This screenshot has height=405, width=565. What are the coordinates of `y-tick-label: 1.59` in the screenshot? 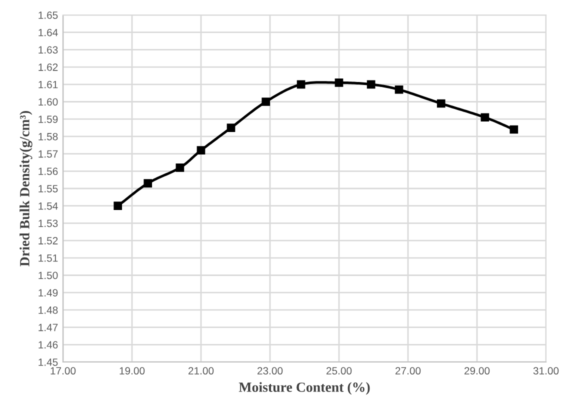 It's located at (48, 119).